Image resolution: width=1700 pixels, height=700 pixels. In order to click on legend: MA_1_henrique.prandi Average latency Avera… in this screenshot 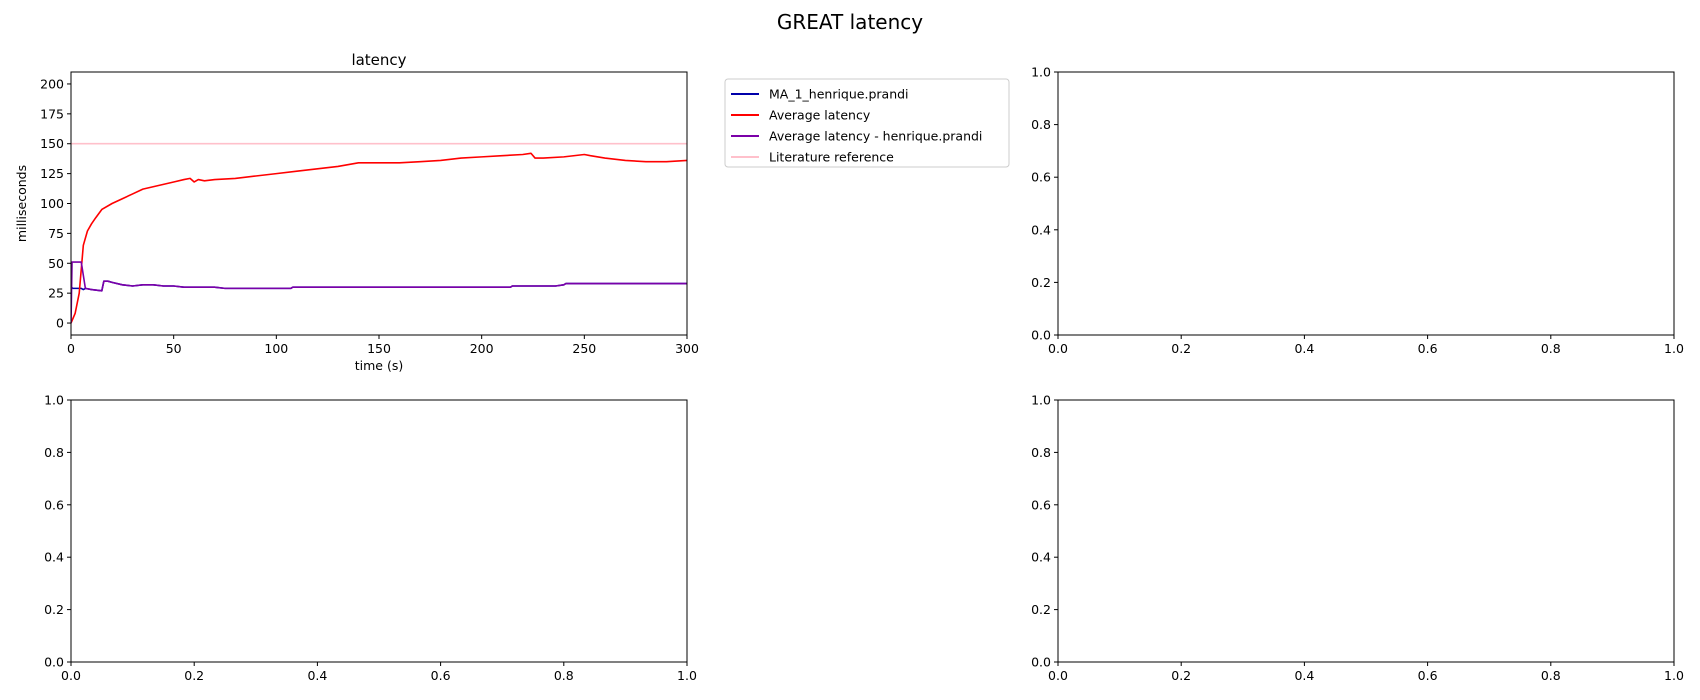, I will do `click(867, 123)`.